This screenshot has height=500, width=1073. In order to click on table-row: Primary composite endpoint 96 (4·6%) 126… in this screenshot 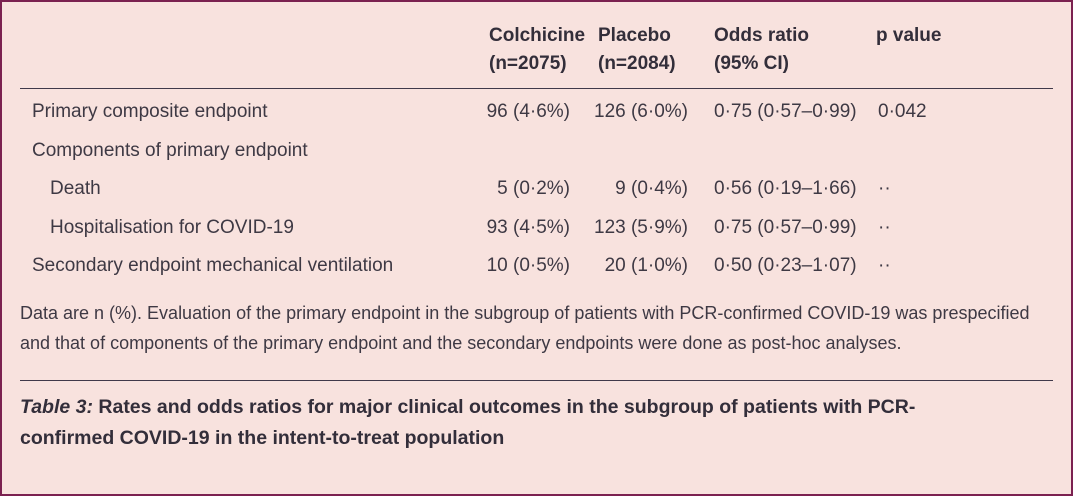, I will do `click(536, 112)`.